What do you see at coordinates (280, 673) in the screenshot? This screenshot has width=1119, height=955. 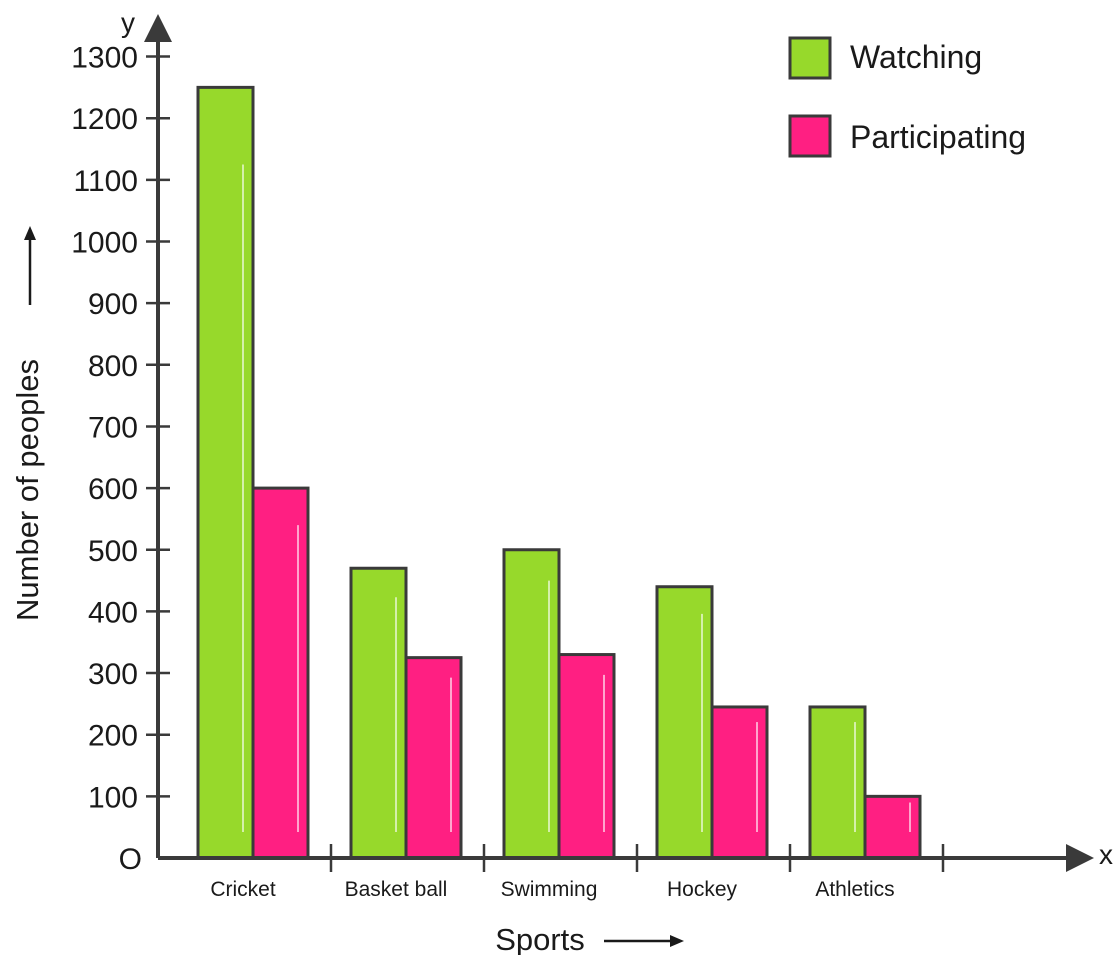 I see `bar-participating-cricket` at bounding box center [280, 673].